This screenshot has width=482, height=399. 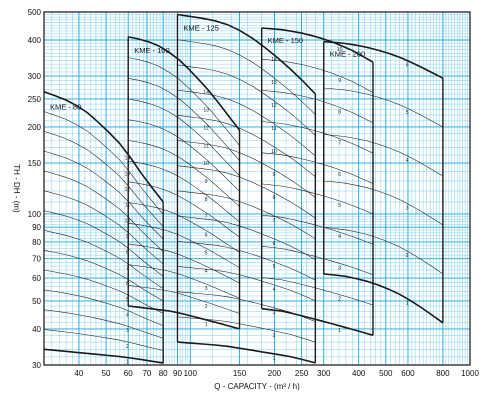 What do you see at coordinates (36, 227) in the screenshot?
I see `y-tick-label: 90` at bounding box center [36, 227].